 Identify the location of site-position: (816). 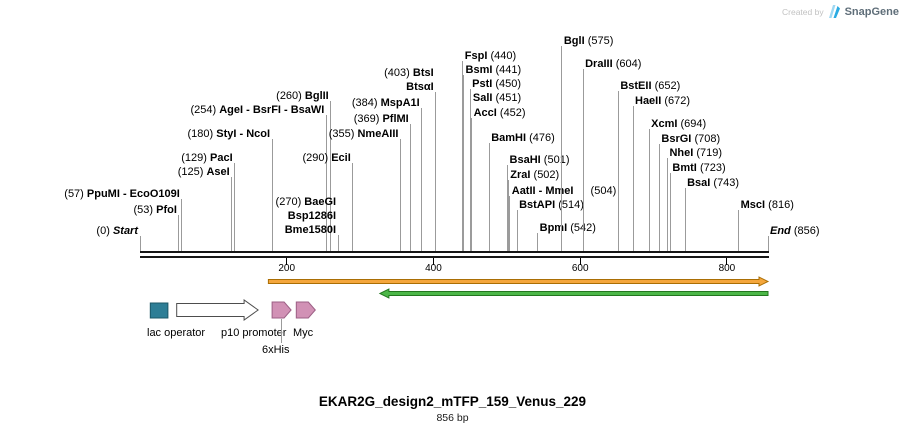
(781, 205).